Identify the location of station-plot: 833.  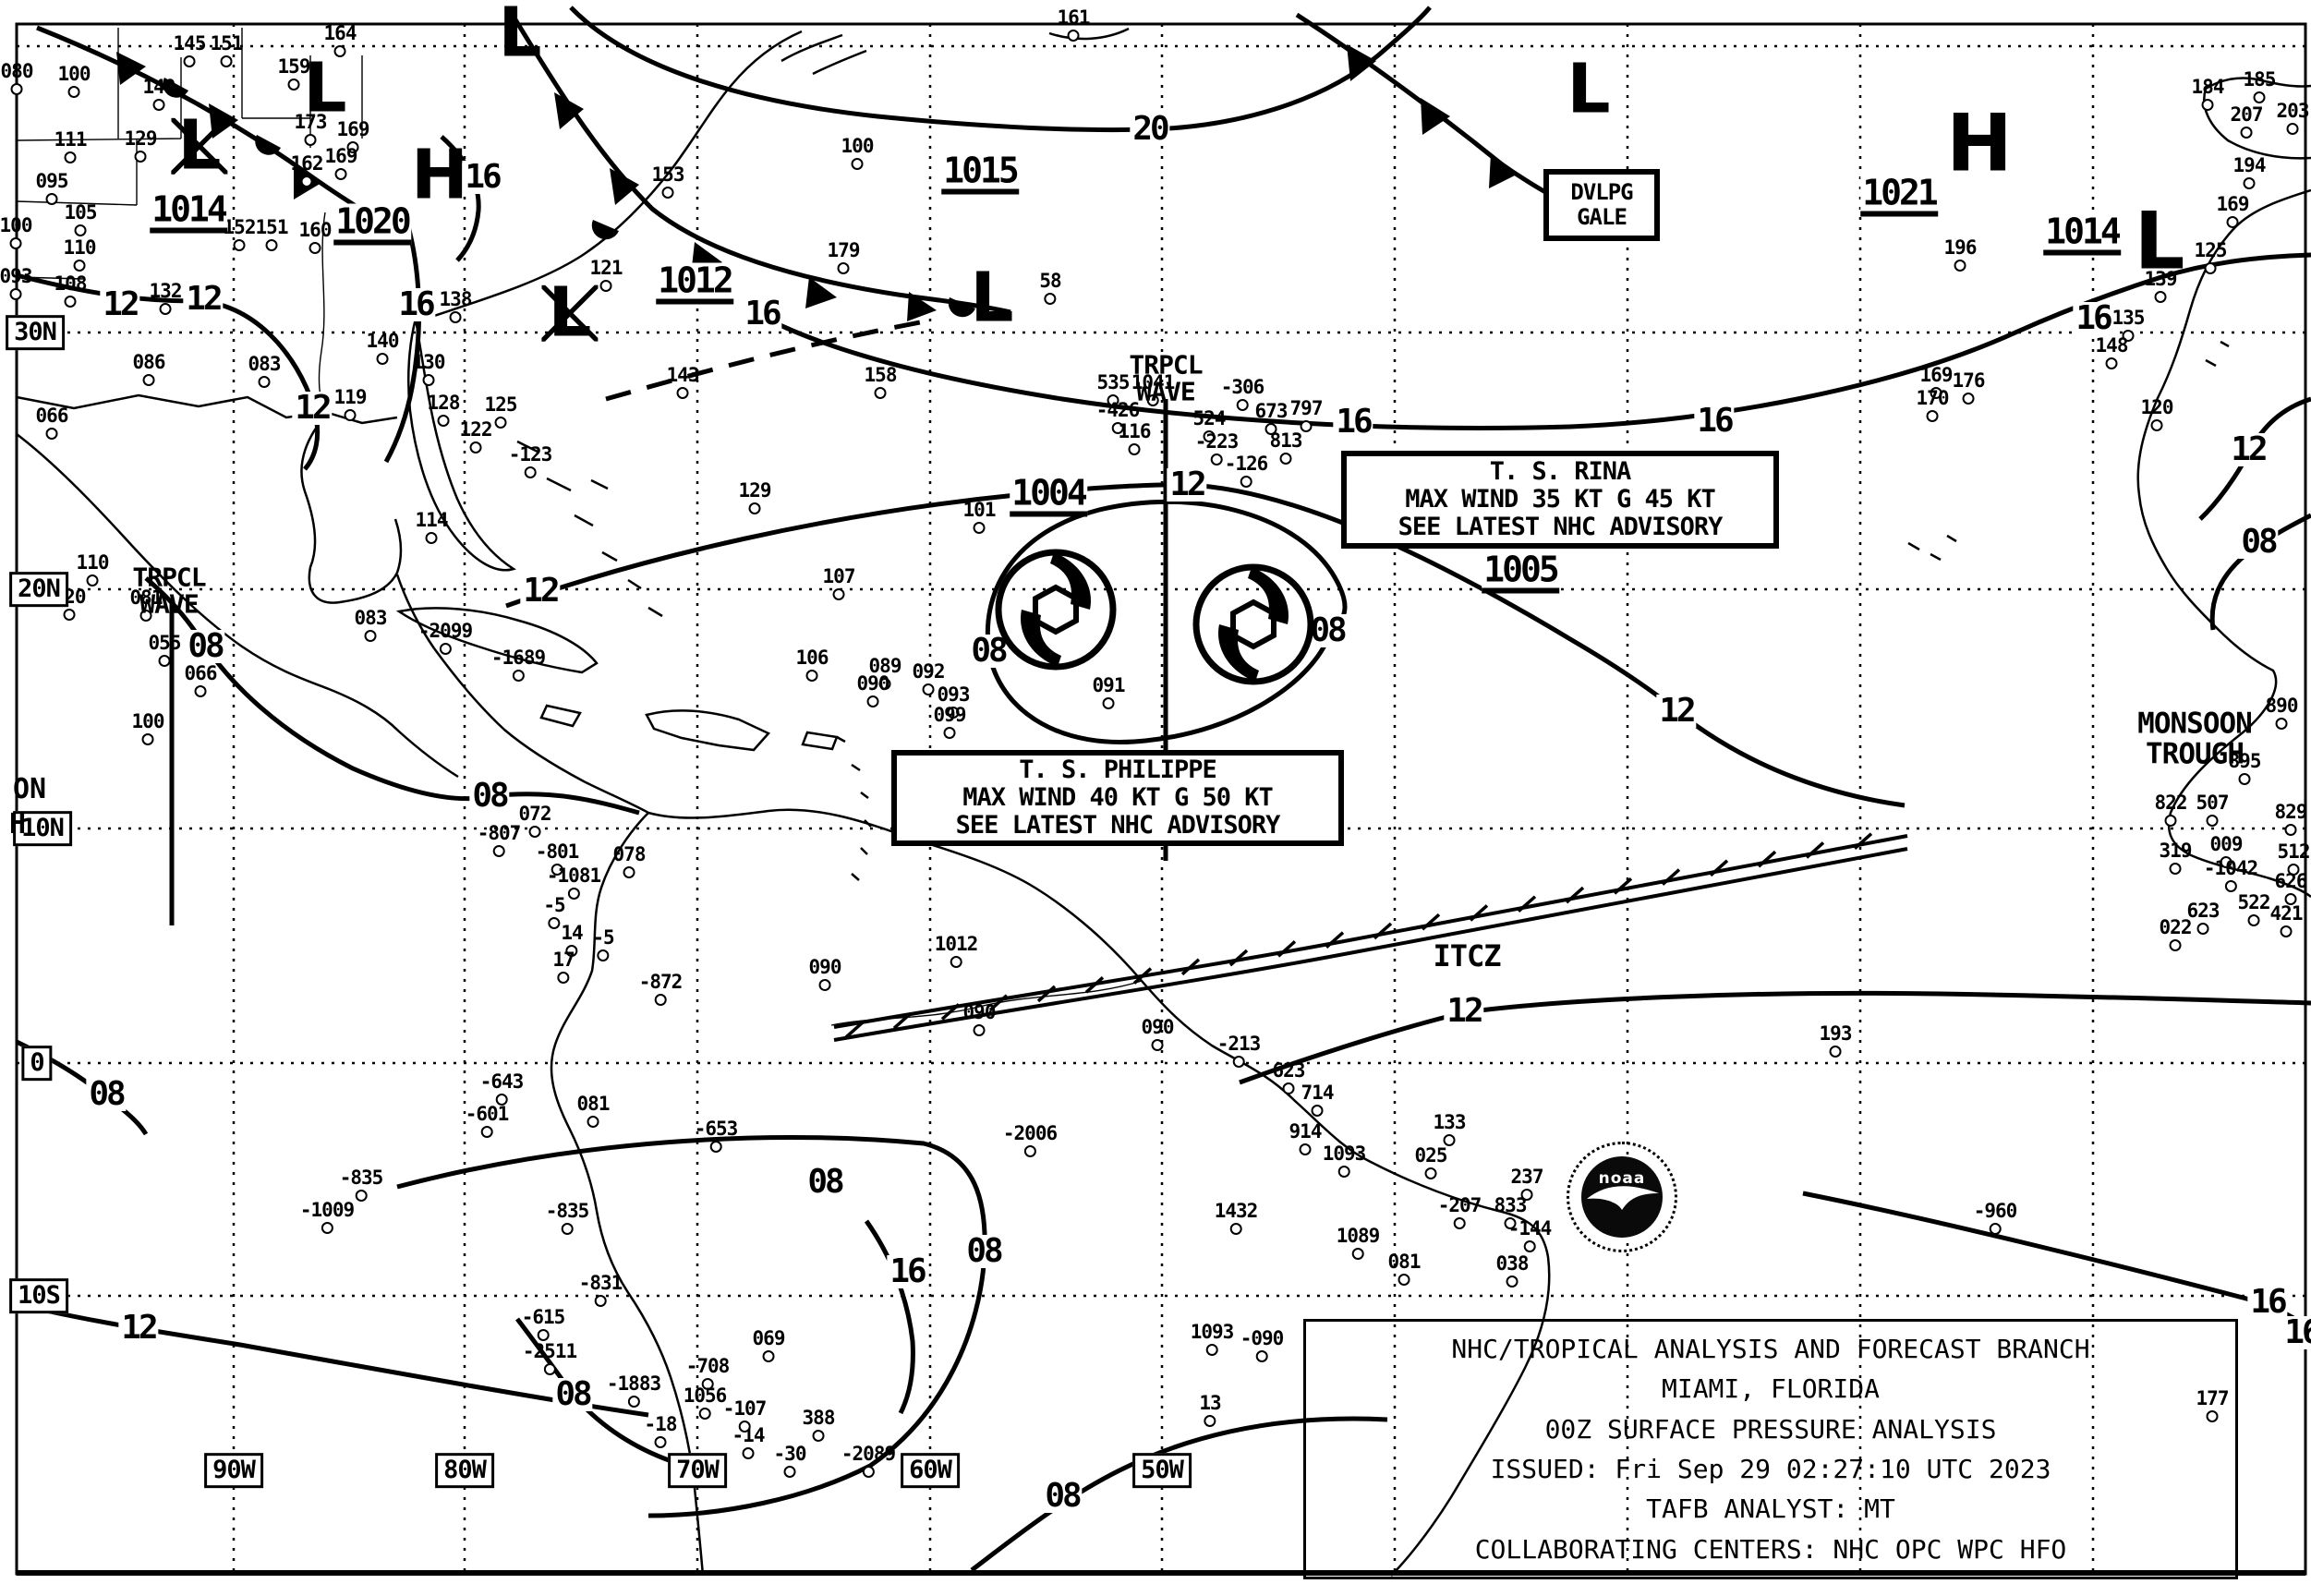
(1511, 1212).